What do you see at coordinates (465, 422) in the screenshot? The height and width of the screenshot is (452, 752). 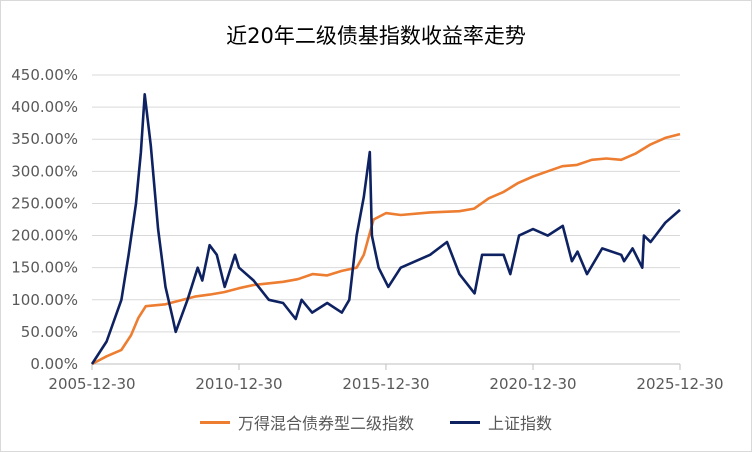 I see `legend-swatch-sse-index` at bounding box center [465, 422].